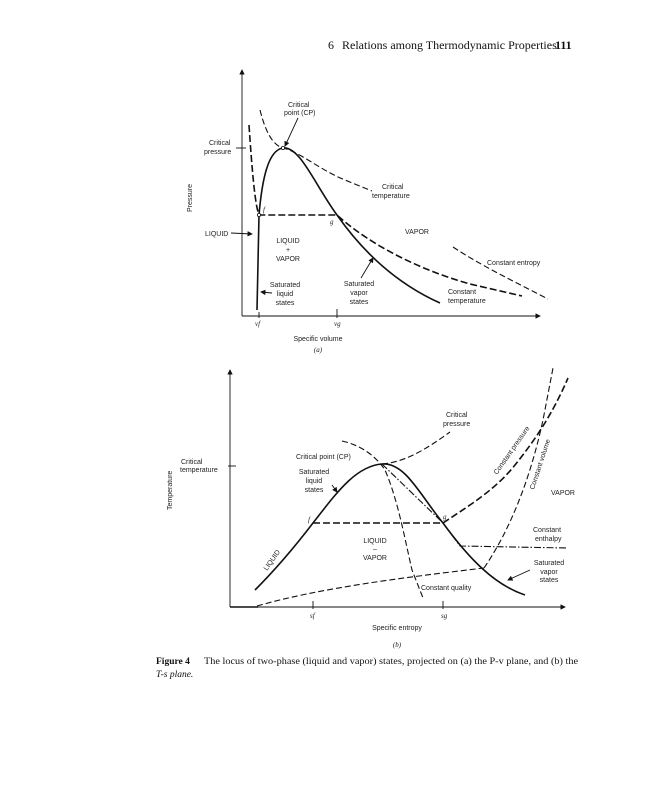 This screenshot has width=647, height=800. What do you see at coordinates (462, 292) in the screenshot?
I see `constant-temperature-label: Constant` at bounding box center [462, 292].